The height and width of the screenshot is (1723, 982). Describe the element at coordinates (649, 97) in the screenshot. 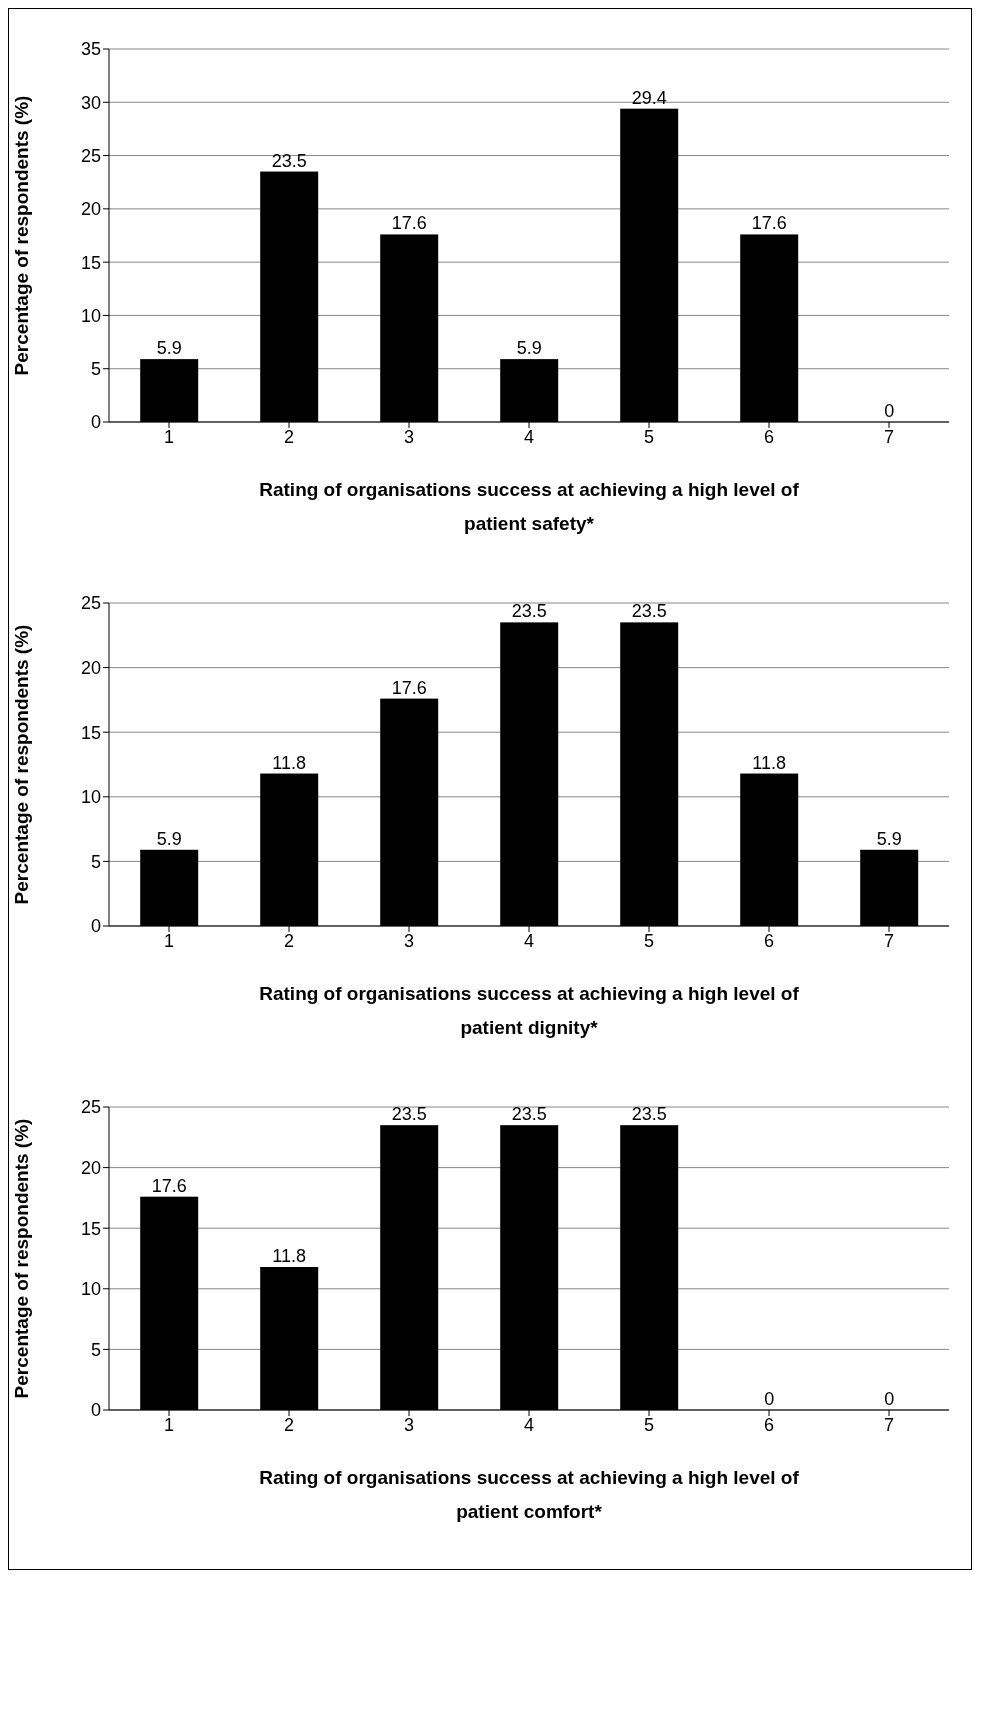

I see `data-label: 29.4` at that location.